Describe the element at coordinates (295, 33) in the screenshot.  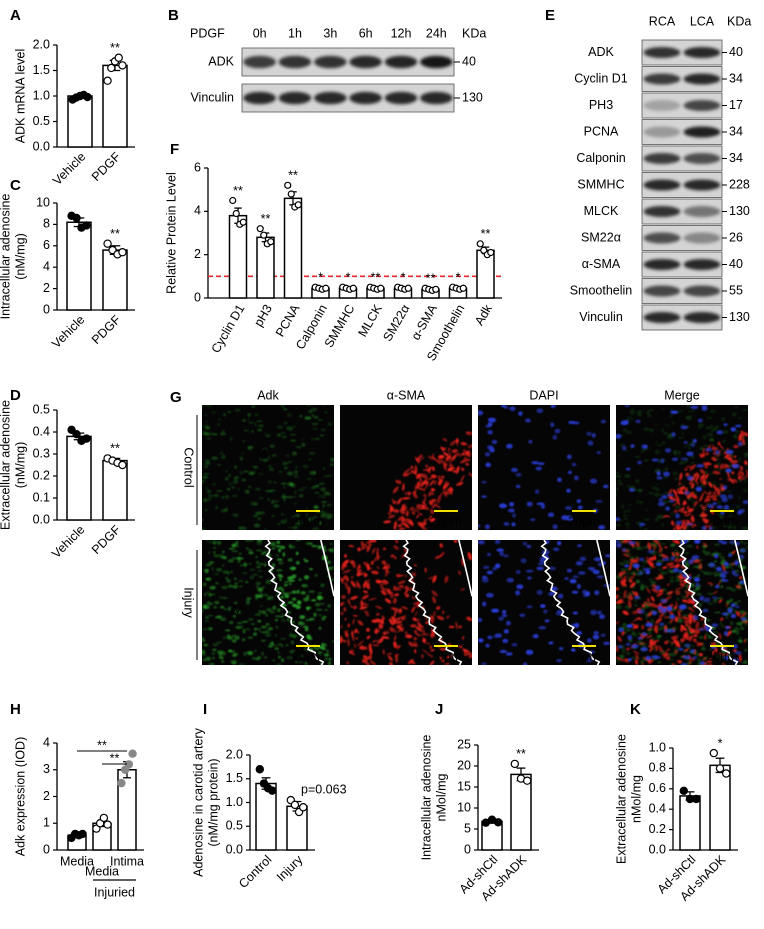
I see `lane-label: 1h` at that location.